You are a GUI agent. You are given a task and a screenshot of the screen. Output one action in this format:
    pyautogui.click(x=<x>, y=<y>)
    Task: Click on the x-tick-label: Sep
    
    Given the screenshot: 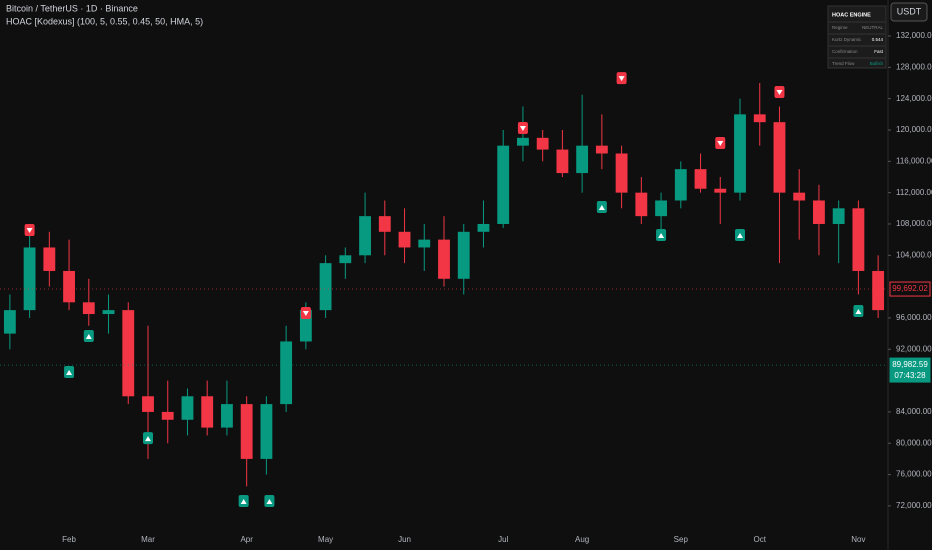 What is the action you would take?
    pyautogui.click(x=681, y=539)
    